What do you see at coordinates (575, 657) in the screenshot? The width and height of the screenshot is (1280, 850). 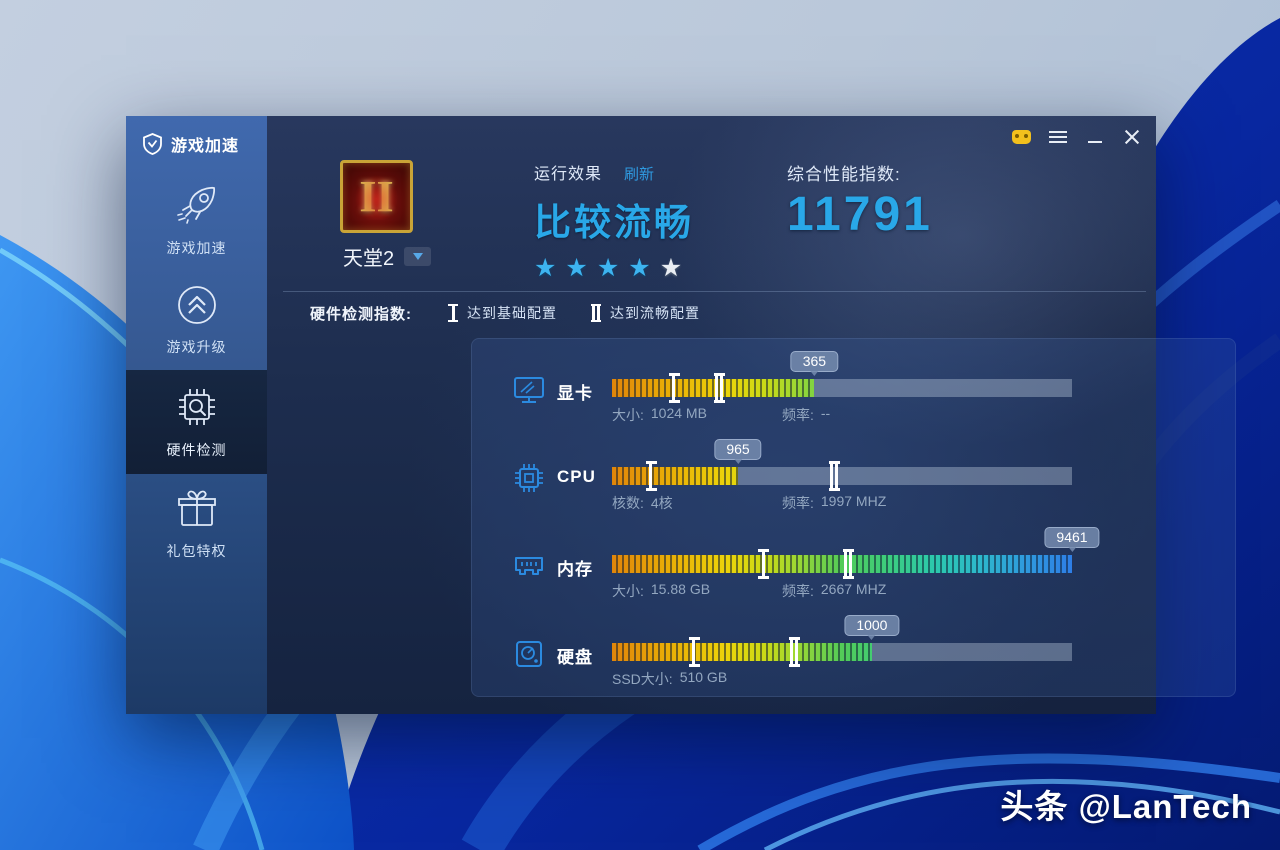 I see `hardware-label: 硬盘` at bounding box center [575, 657].